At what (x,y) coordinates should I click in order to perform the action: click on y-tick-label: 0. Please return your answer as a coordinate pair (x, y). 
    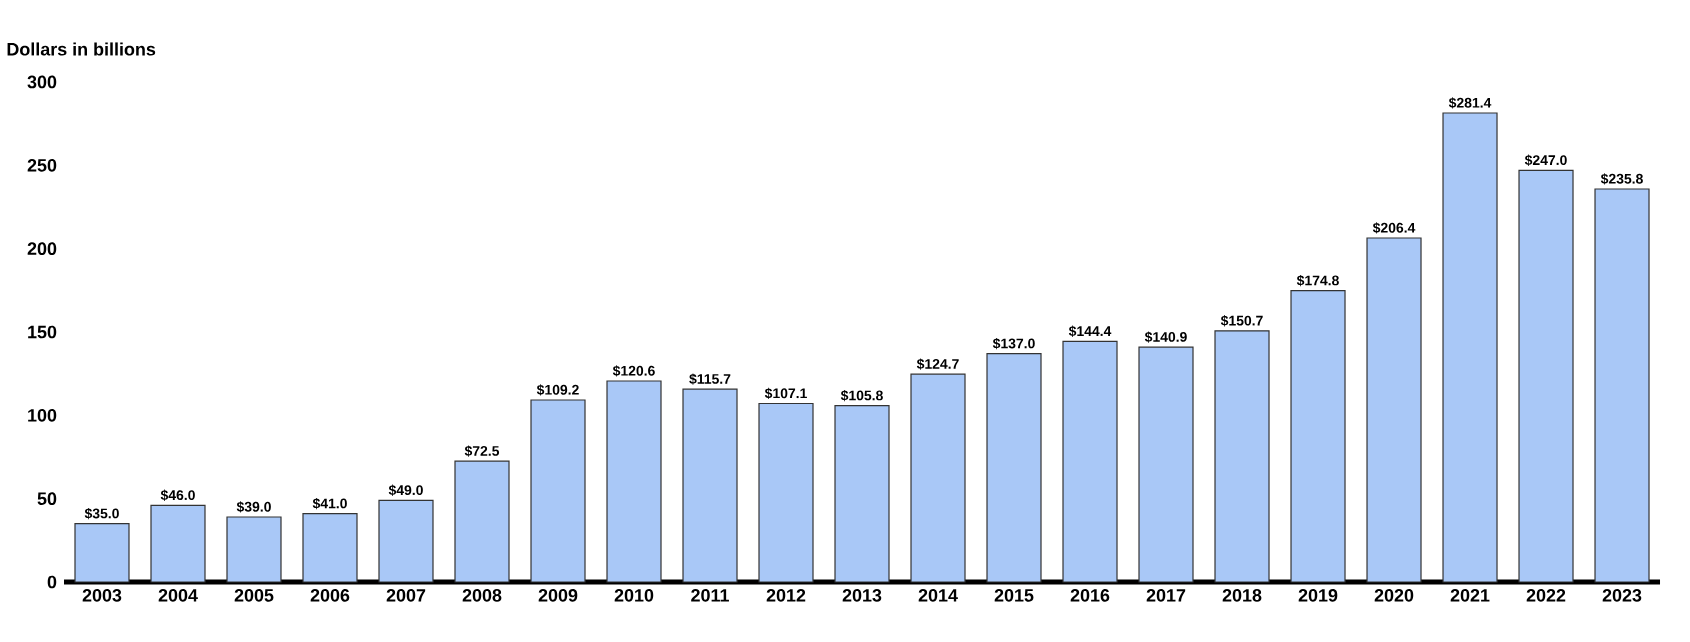
    Looking at the image, I should click on (52, 582).